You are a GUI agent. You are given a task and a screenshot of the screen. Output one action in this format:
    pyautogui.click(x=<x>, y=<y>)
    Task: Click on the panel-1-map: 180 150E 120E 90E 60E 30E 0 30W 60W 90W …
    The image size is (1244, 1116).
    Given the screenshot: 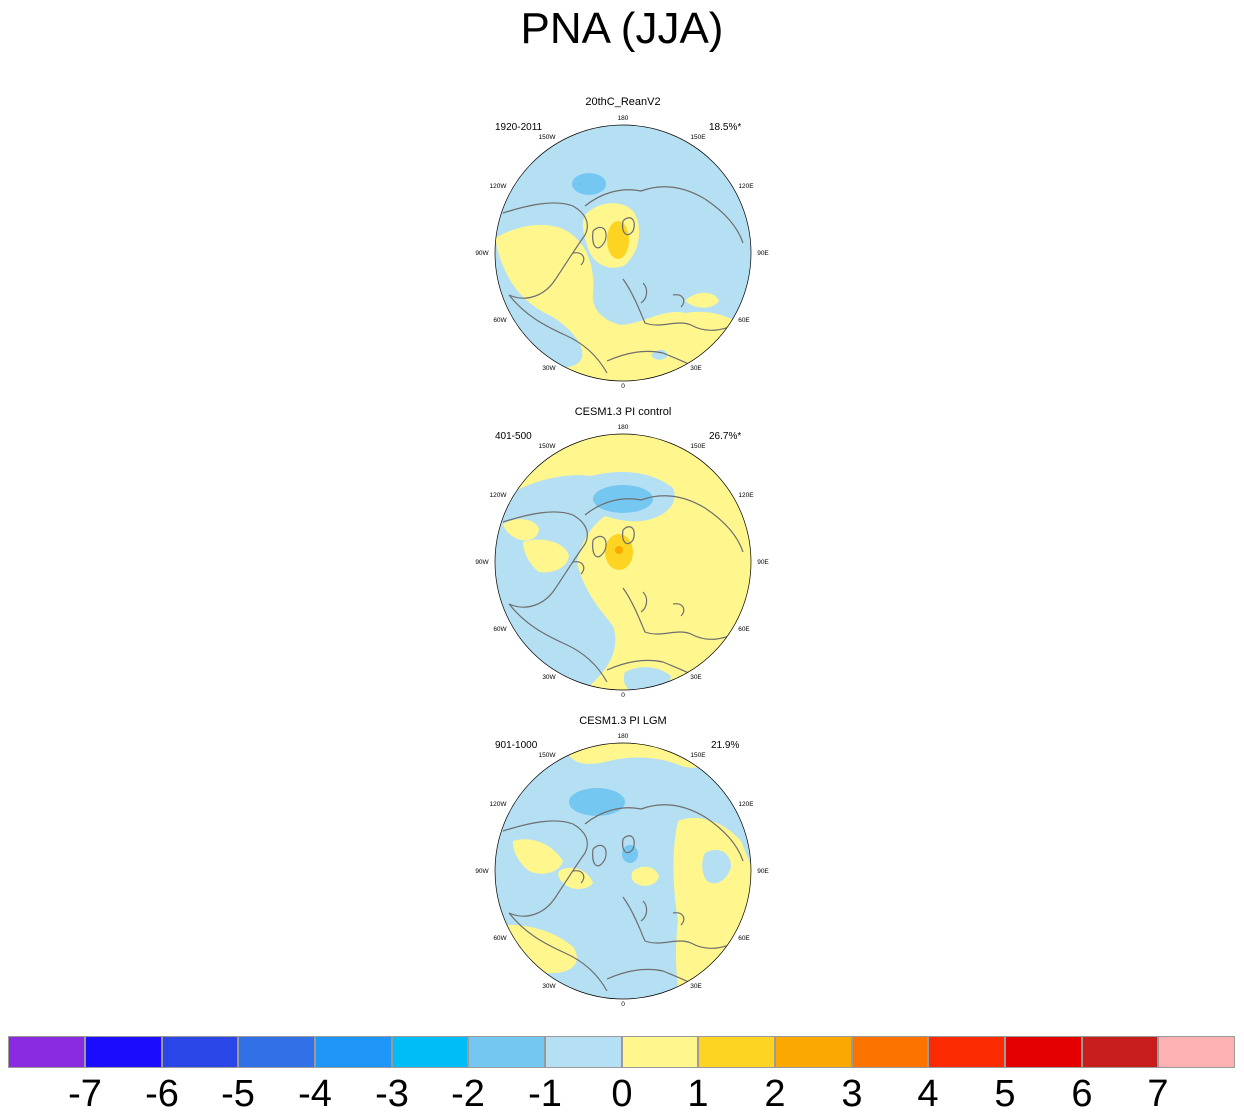 What is the action you would take?
    pyautogui.click(x=622, y=252)
    